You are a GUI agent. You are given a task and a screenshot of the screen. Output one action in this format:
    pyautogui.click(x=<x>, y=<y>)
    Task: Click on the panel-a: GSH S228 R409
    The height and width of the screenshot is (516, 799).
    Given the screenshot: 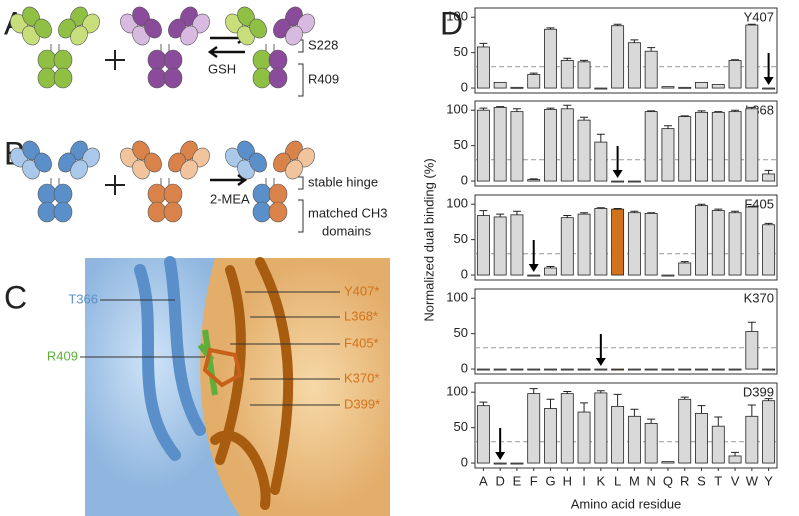 What is the action you would take?
    pyautogui.click(x=222, y=64)
    